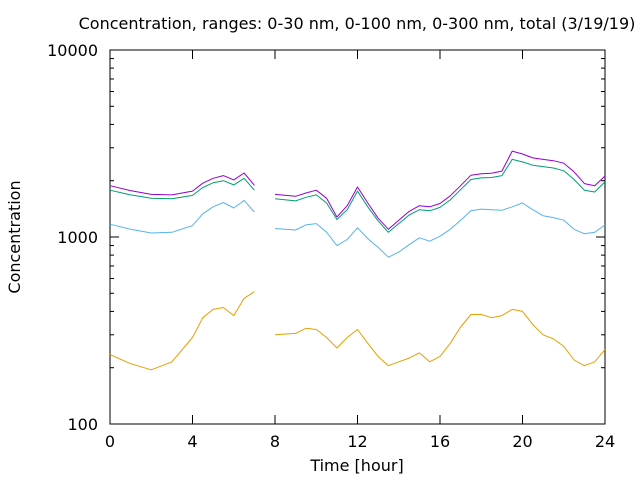 This screenshot has width=640, height=480. Describe the element at coordinates (14, 236) in the screenshot. I see `y-axis-label: Concentration` at that location.